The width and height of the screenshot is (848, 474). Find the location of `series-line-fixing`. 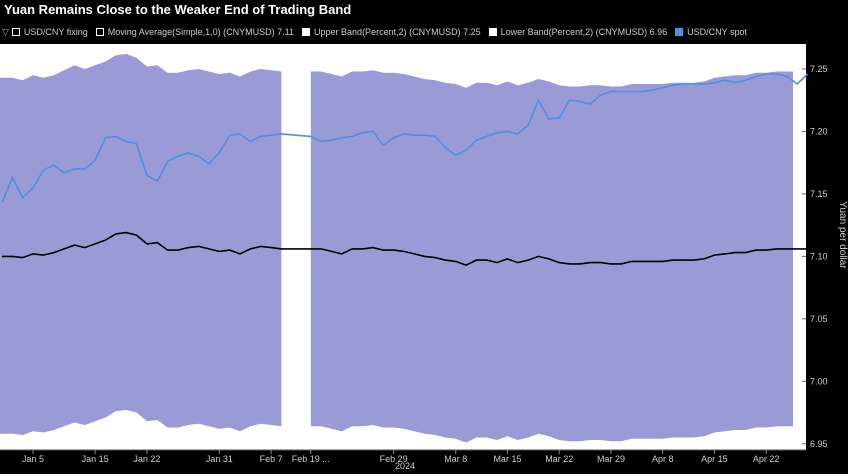

series-line-fixing is located at coordinates (405, 248).